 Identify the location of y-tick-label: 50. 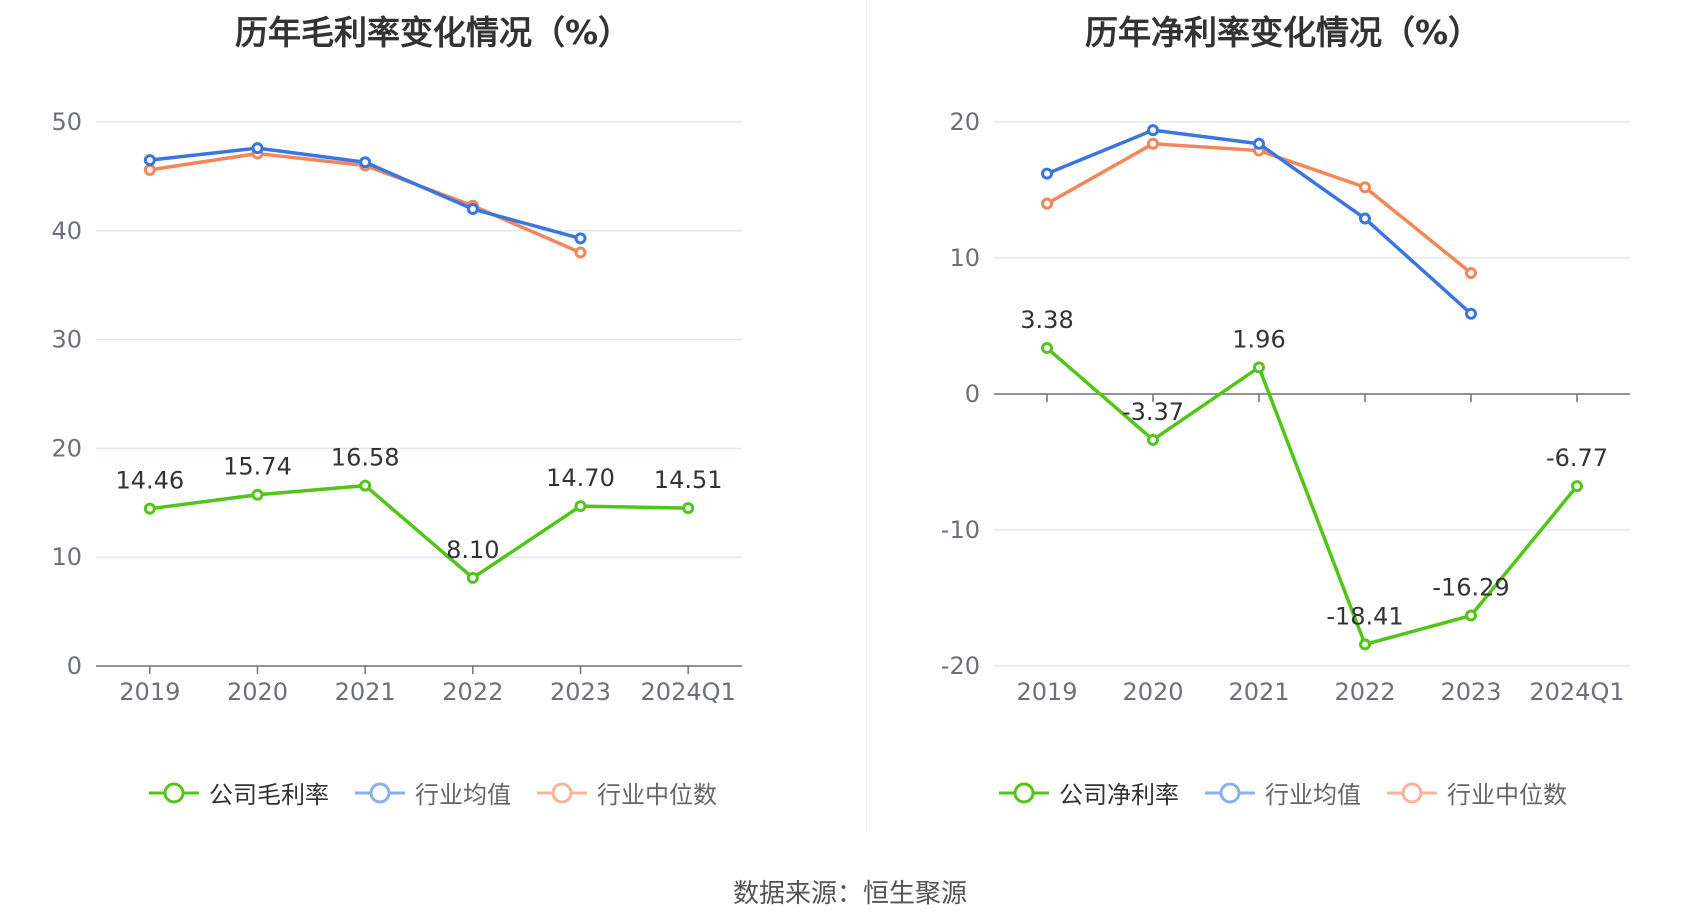
(66, 122).